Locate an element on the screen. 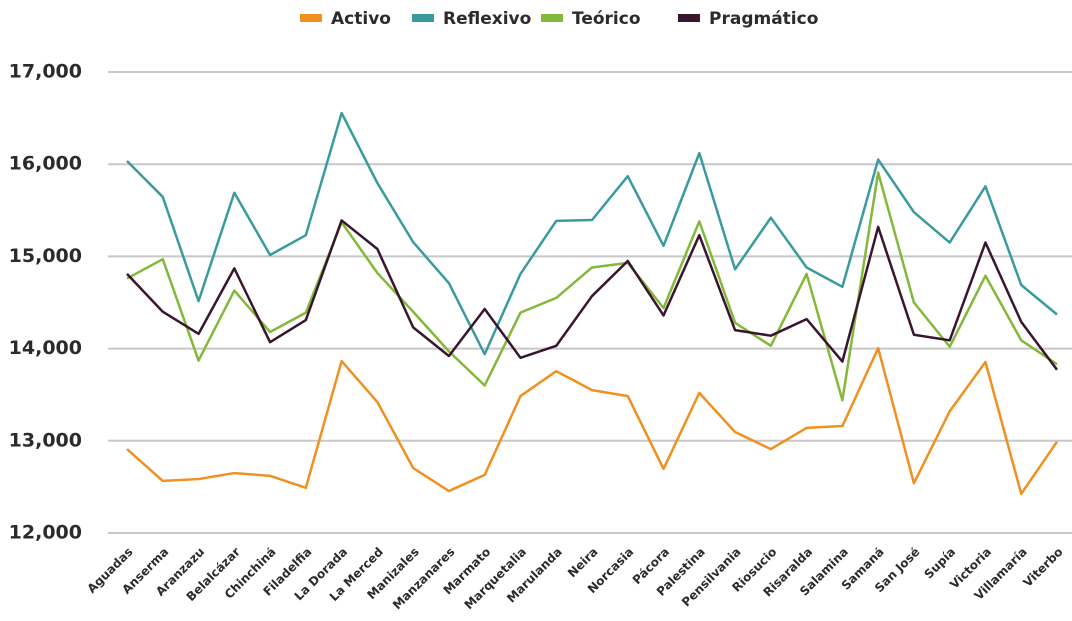 The width and height of the screenshot is (1072, 621). legend-label: Reflexivo is located at coordinates (487, 19).